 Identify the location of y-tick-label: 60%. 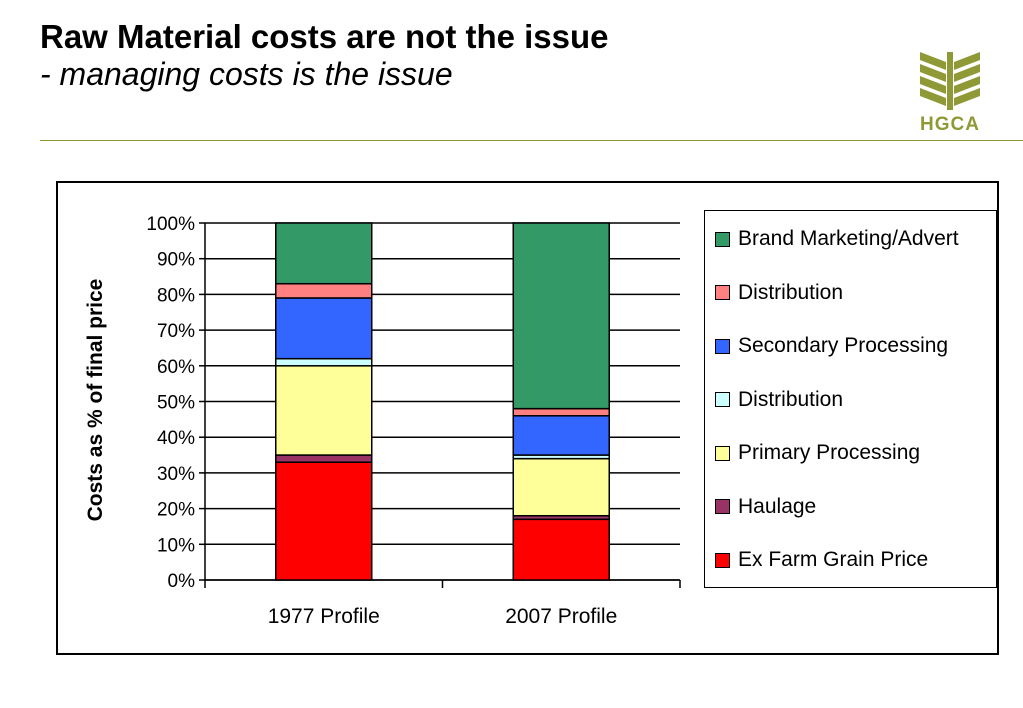
(176, 367).